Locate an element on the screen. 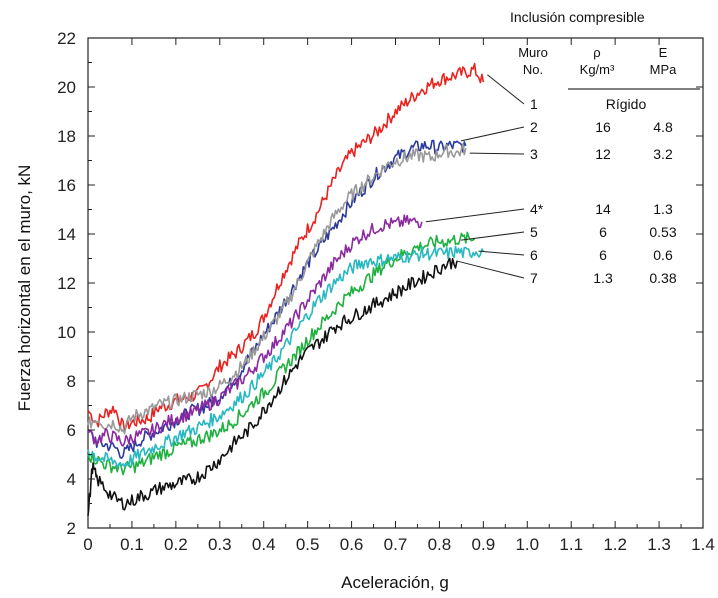  table-row-e: 3.2 is located at coordinates (663, 154).